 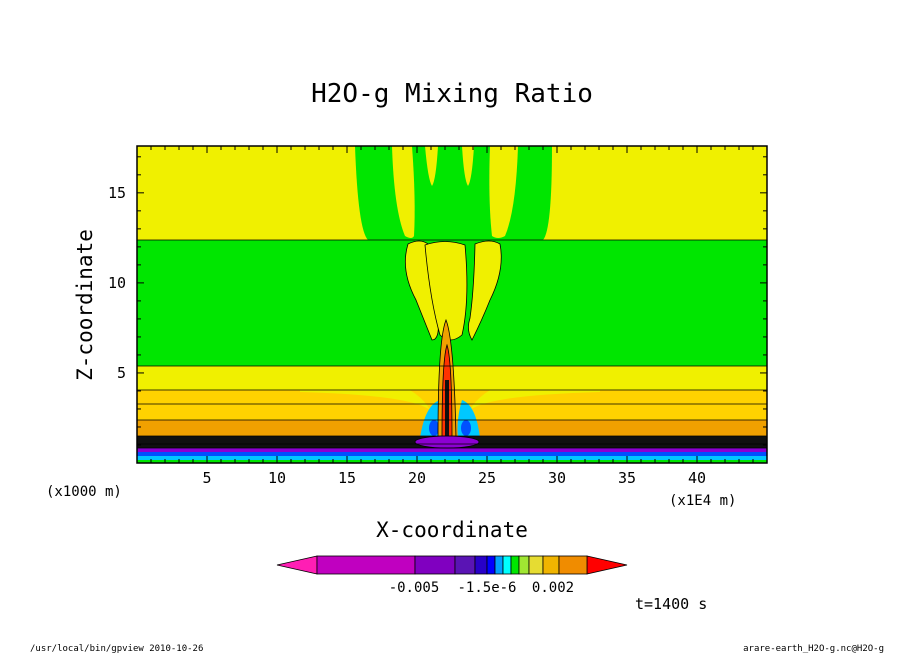 What do you see at coordinates (452, 454) in the screenshot?
I see `blue-surface-band` at bounding box center [452, 454].